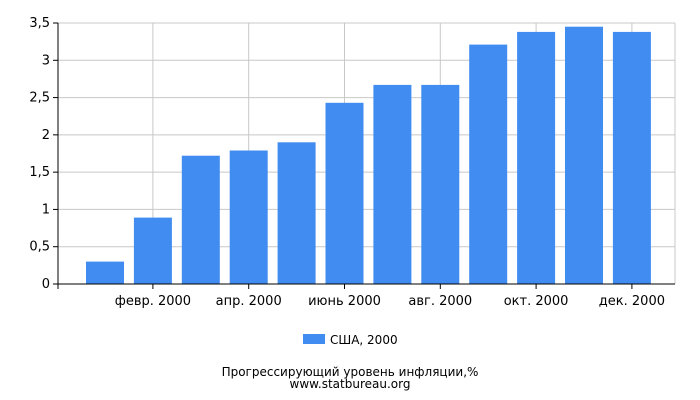 The width and height of the screenshot is (700, 400). Describe the element at coordinates (364, 340) in the screenshot. I see `legend-label: США, 2000` at that location.